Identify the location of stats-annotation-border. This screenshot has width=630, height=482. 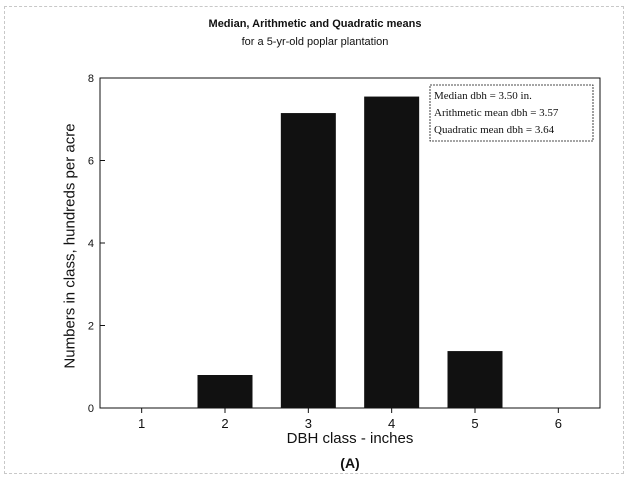
(511, 113).